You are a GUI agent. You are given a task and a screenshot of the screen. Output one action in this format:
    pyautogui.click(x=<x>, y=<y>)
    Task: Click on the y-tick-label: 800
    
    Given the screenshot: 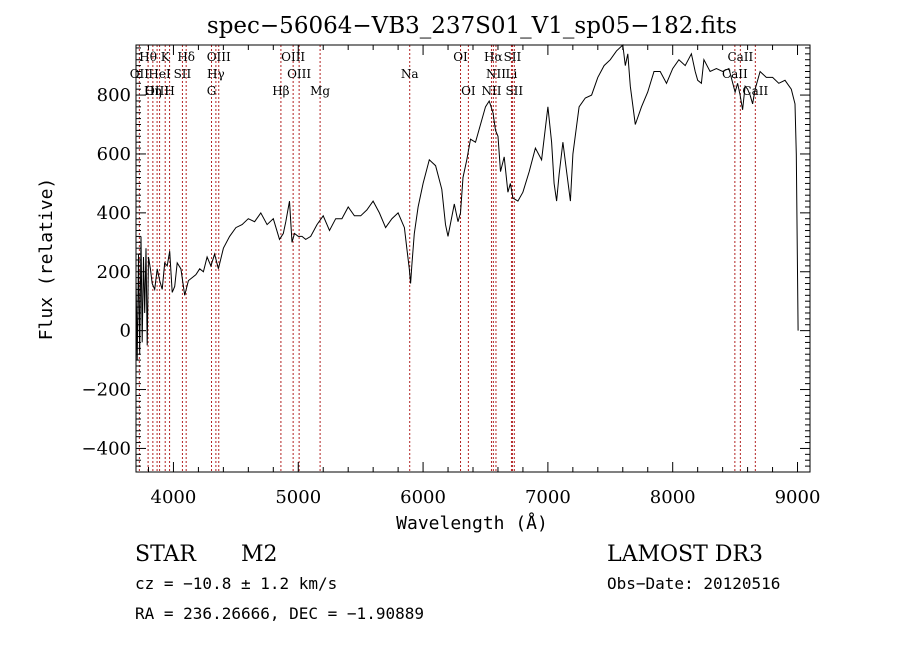 What is the action you would take?
    pyautogui.click(x=114, y=95)
    